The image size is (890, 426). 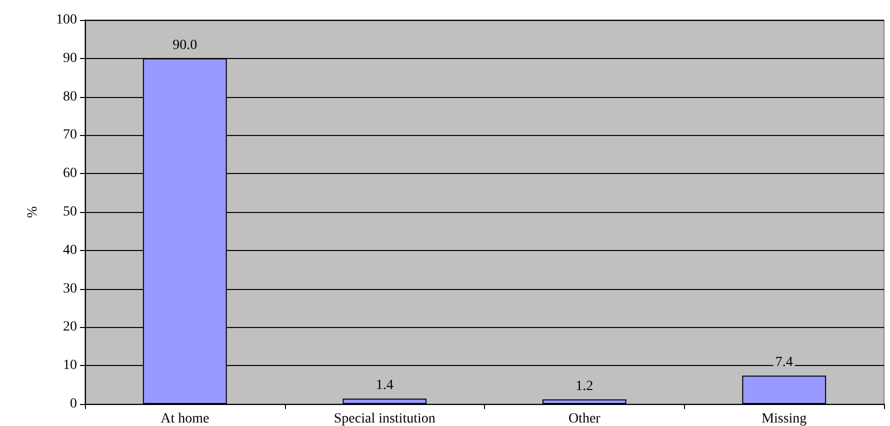 What do you see at coordinates (385, 419) in the screenshot?
I see `x-tick-label: Special institution` at bounding box center [385, 419].